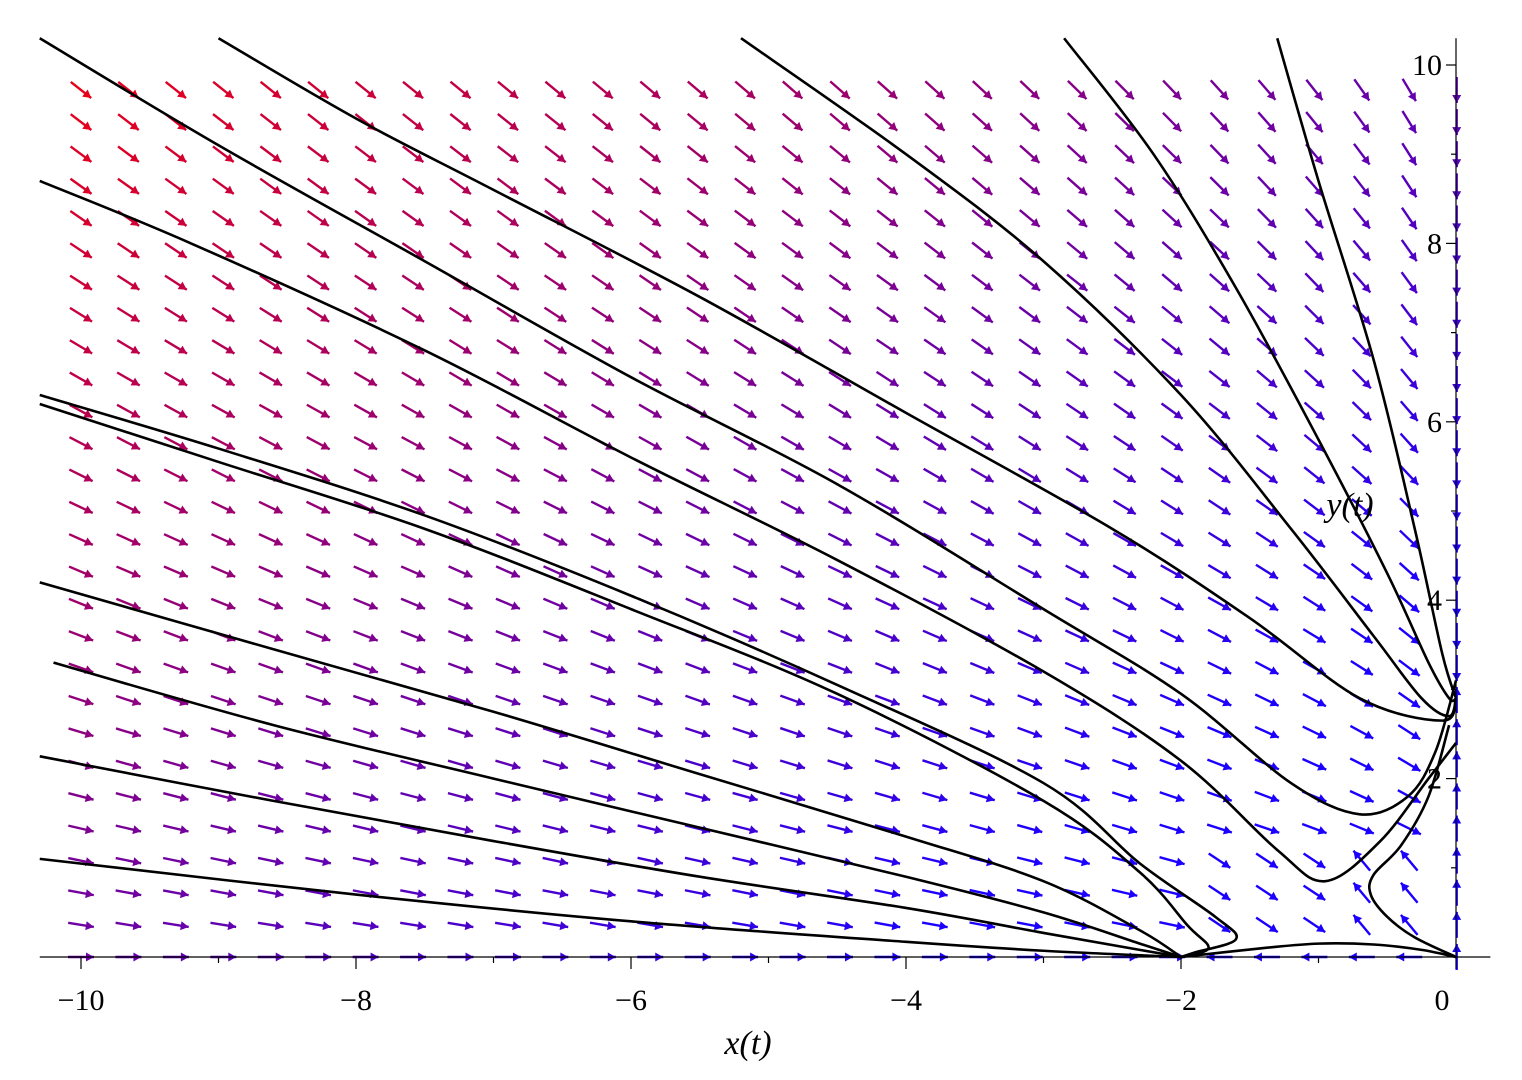  Describe the element at coordinates (1427, 65) in the screenshot. I see `y-tick-label: 10` at that location.